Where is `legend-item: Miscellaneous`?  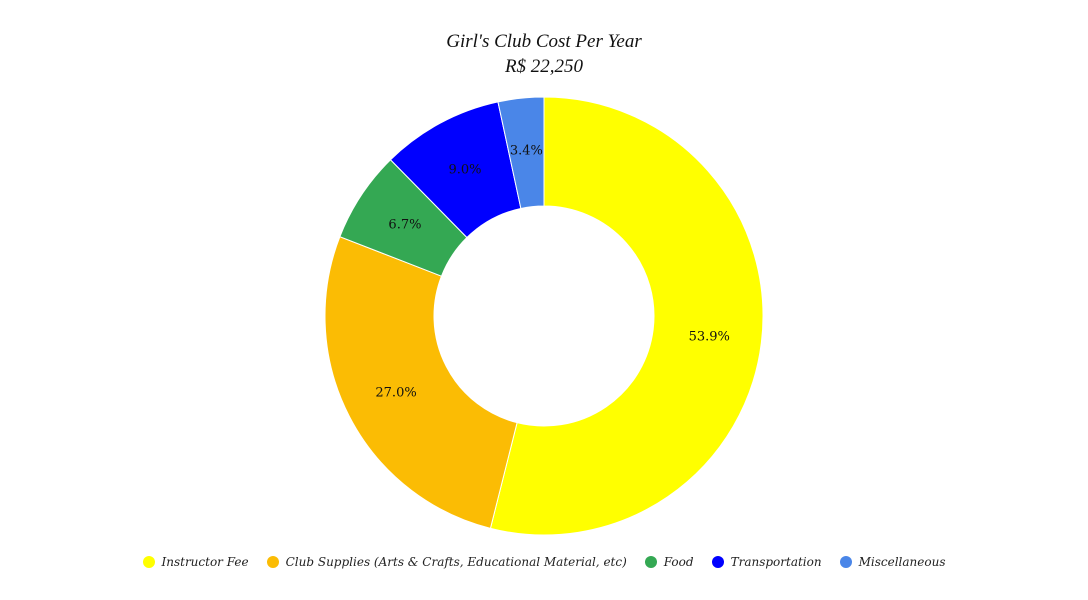 legend-item: Miscellaneous is located at coordinates (892, 562).